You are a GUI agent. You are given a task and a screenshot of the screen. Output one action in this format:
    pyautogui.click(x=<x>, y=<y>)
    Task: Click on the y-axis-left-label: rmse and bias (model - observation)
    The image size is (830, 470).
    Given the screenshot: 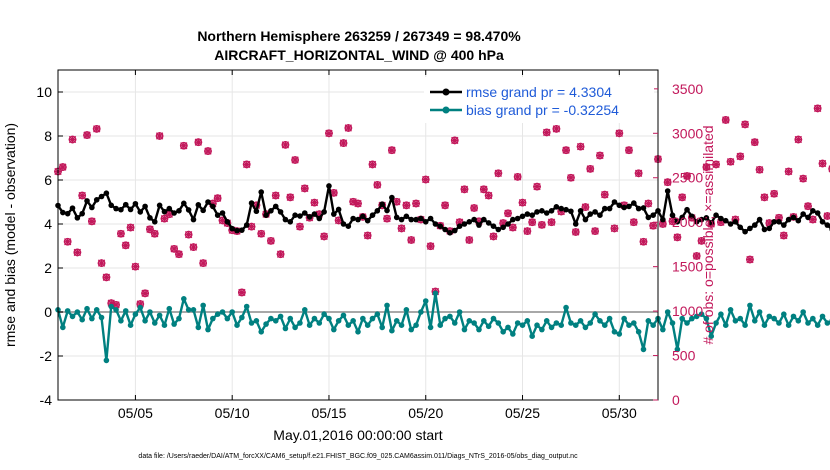 What is the action you would take?
    pyautogui.click(x=10, y=235)
    